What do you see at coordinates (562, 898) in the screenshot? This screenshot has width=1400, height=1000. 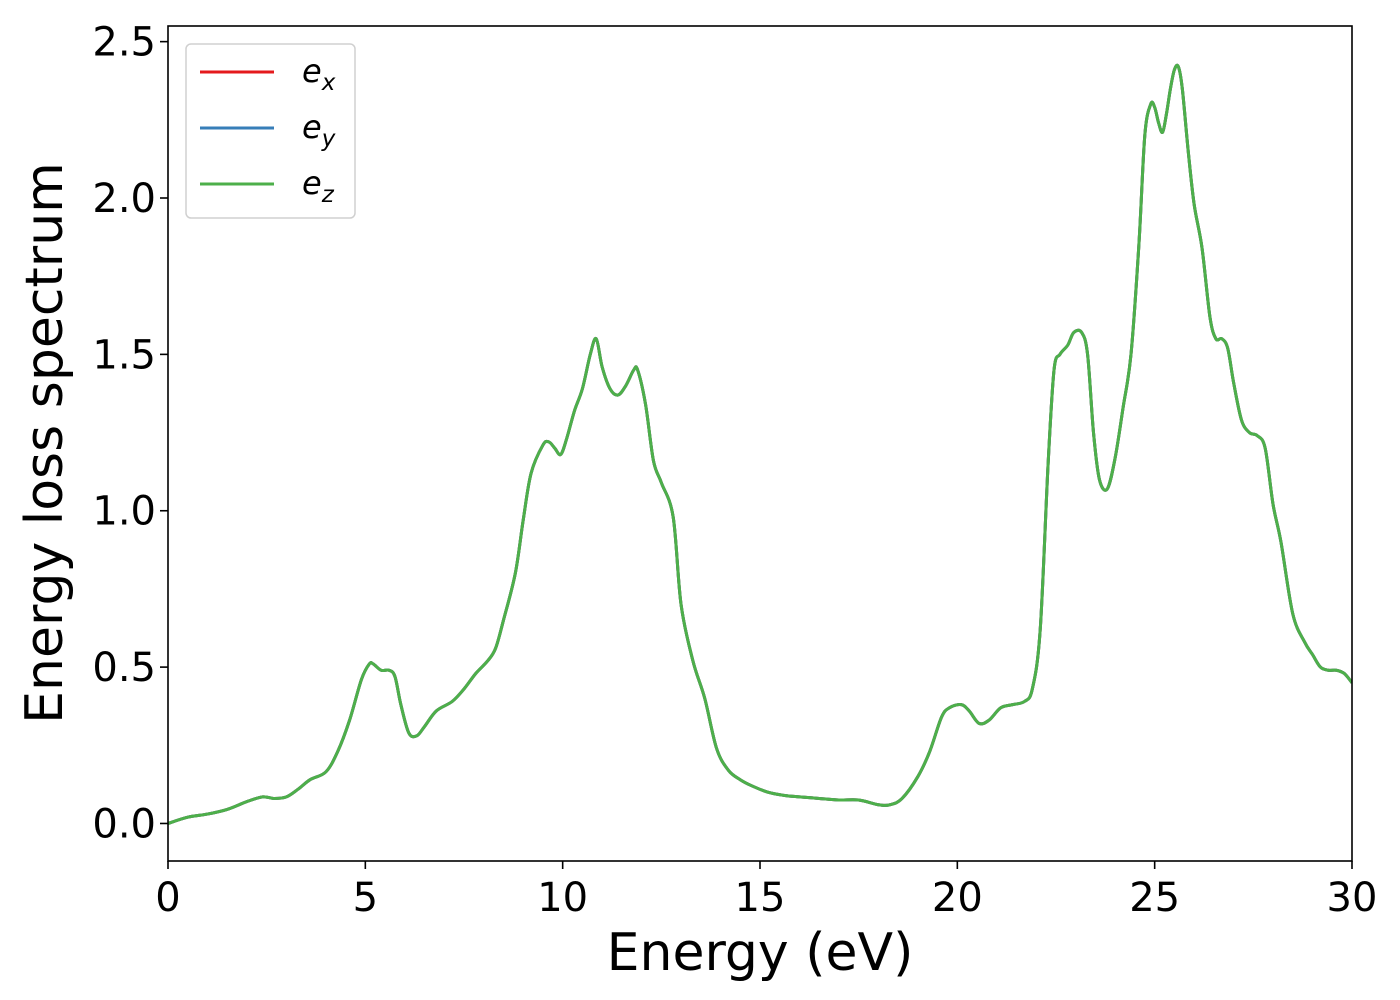 I see `x-tick-label: 10` at bounding box center [562, 898].